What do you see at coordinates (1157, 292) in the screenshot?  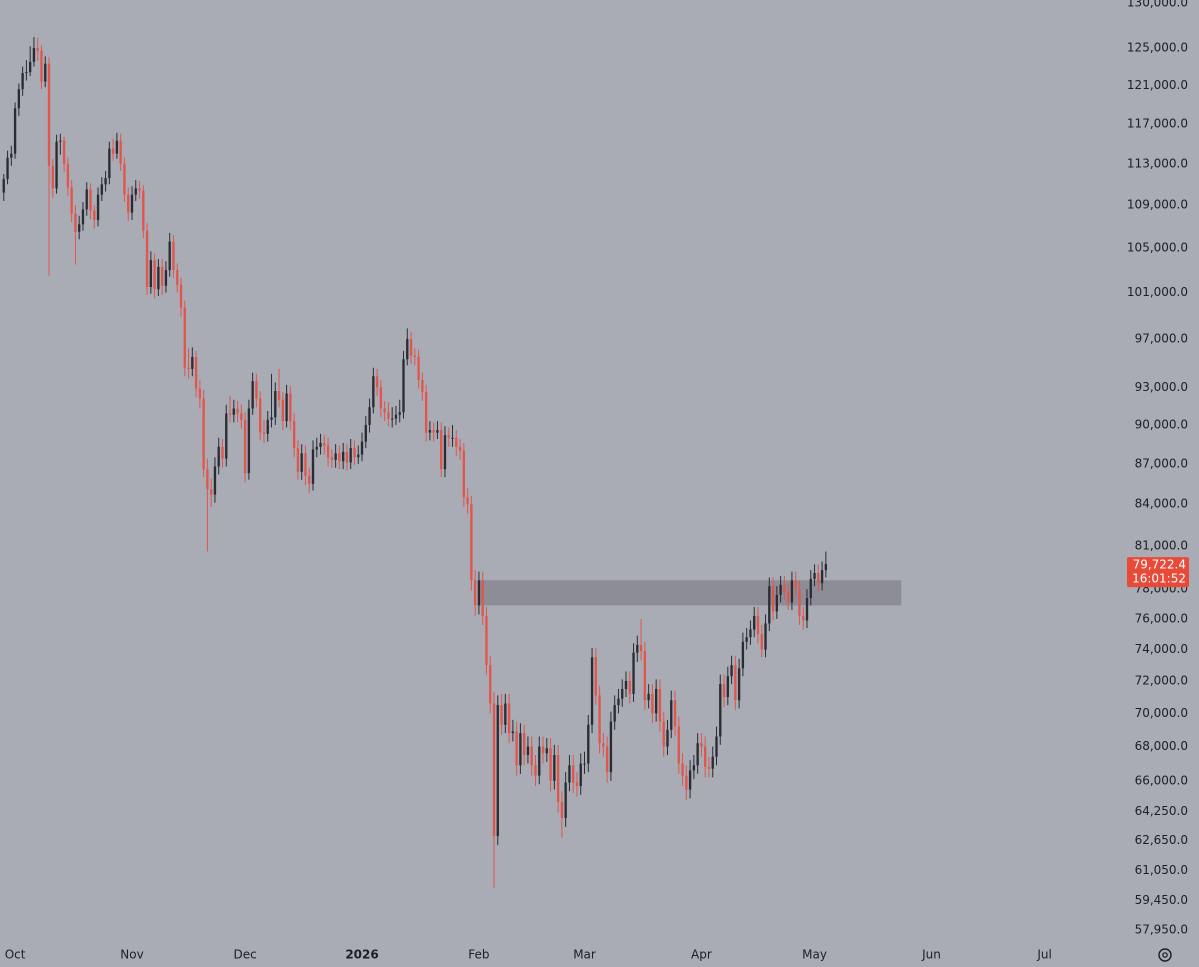 I see `y-tick-label: 101,000.0` at bounding box center [1157, 292].